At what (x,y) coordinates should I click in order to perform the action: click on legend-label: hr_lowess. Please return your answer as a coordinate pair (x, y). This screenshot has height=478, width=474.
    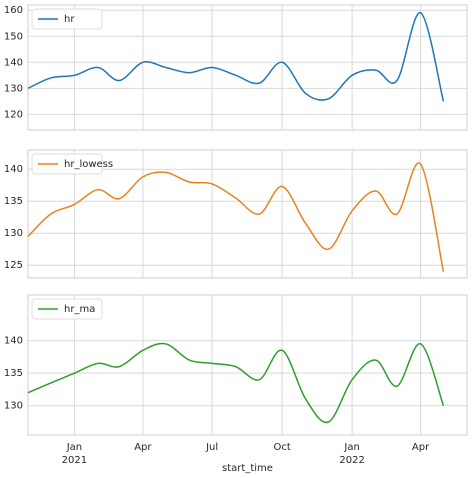
    Looking at the image, I should click on (88, 164).